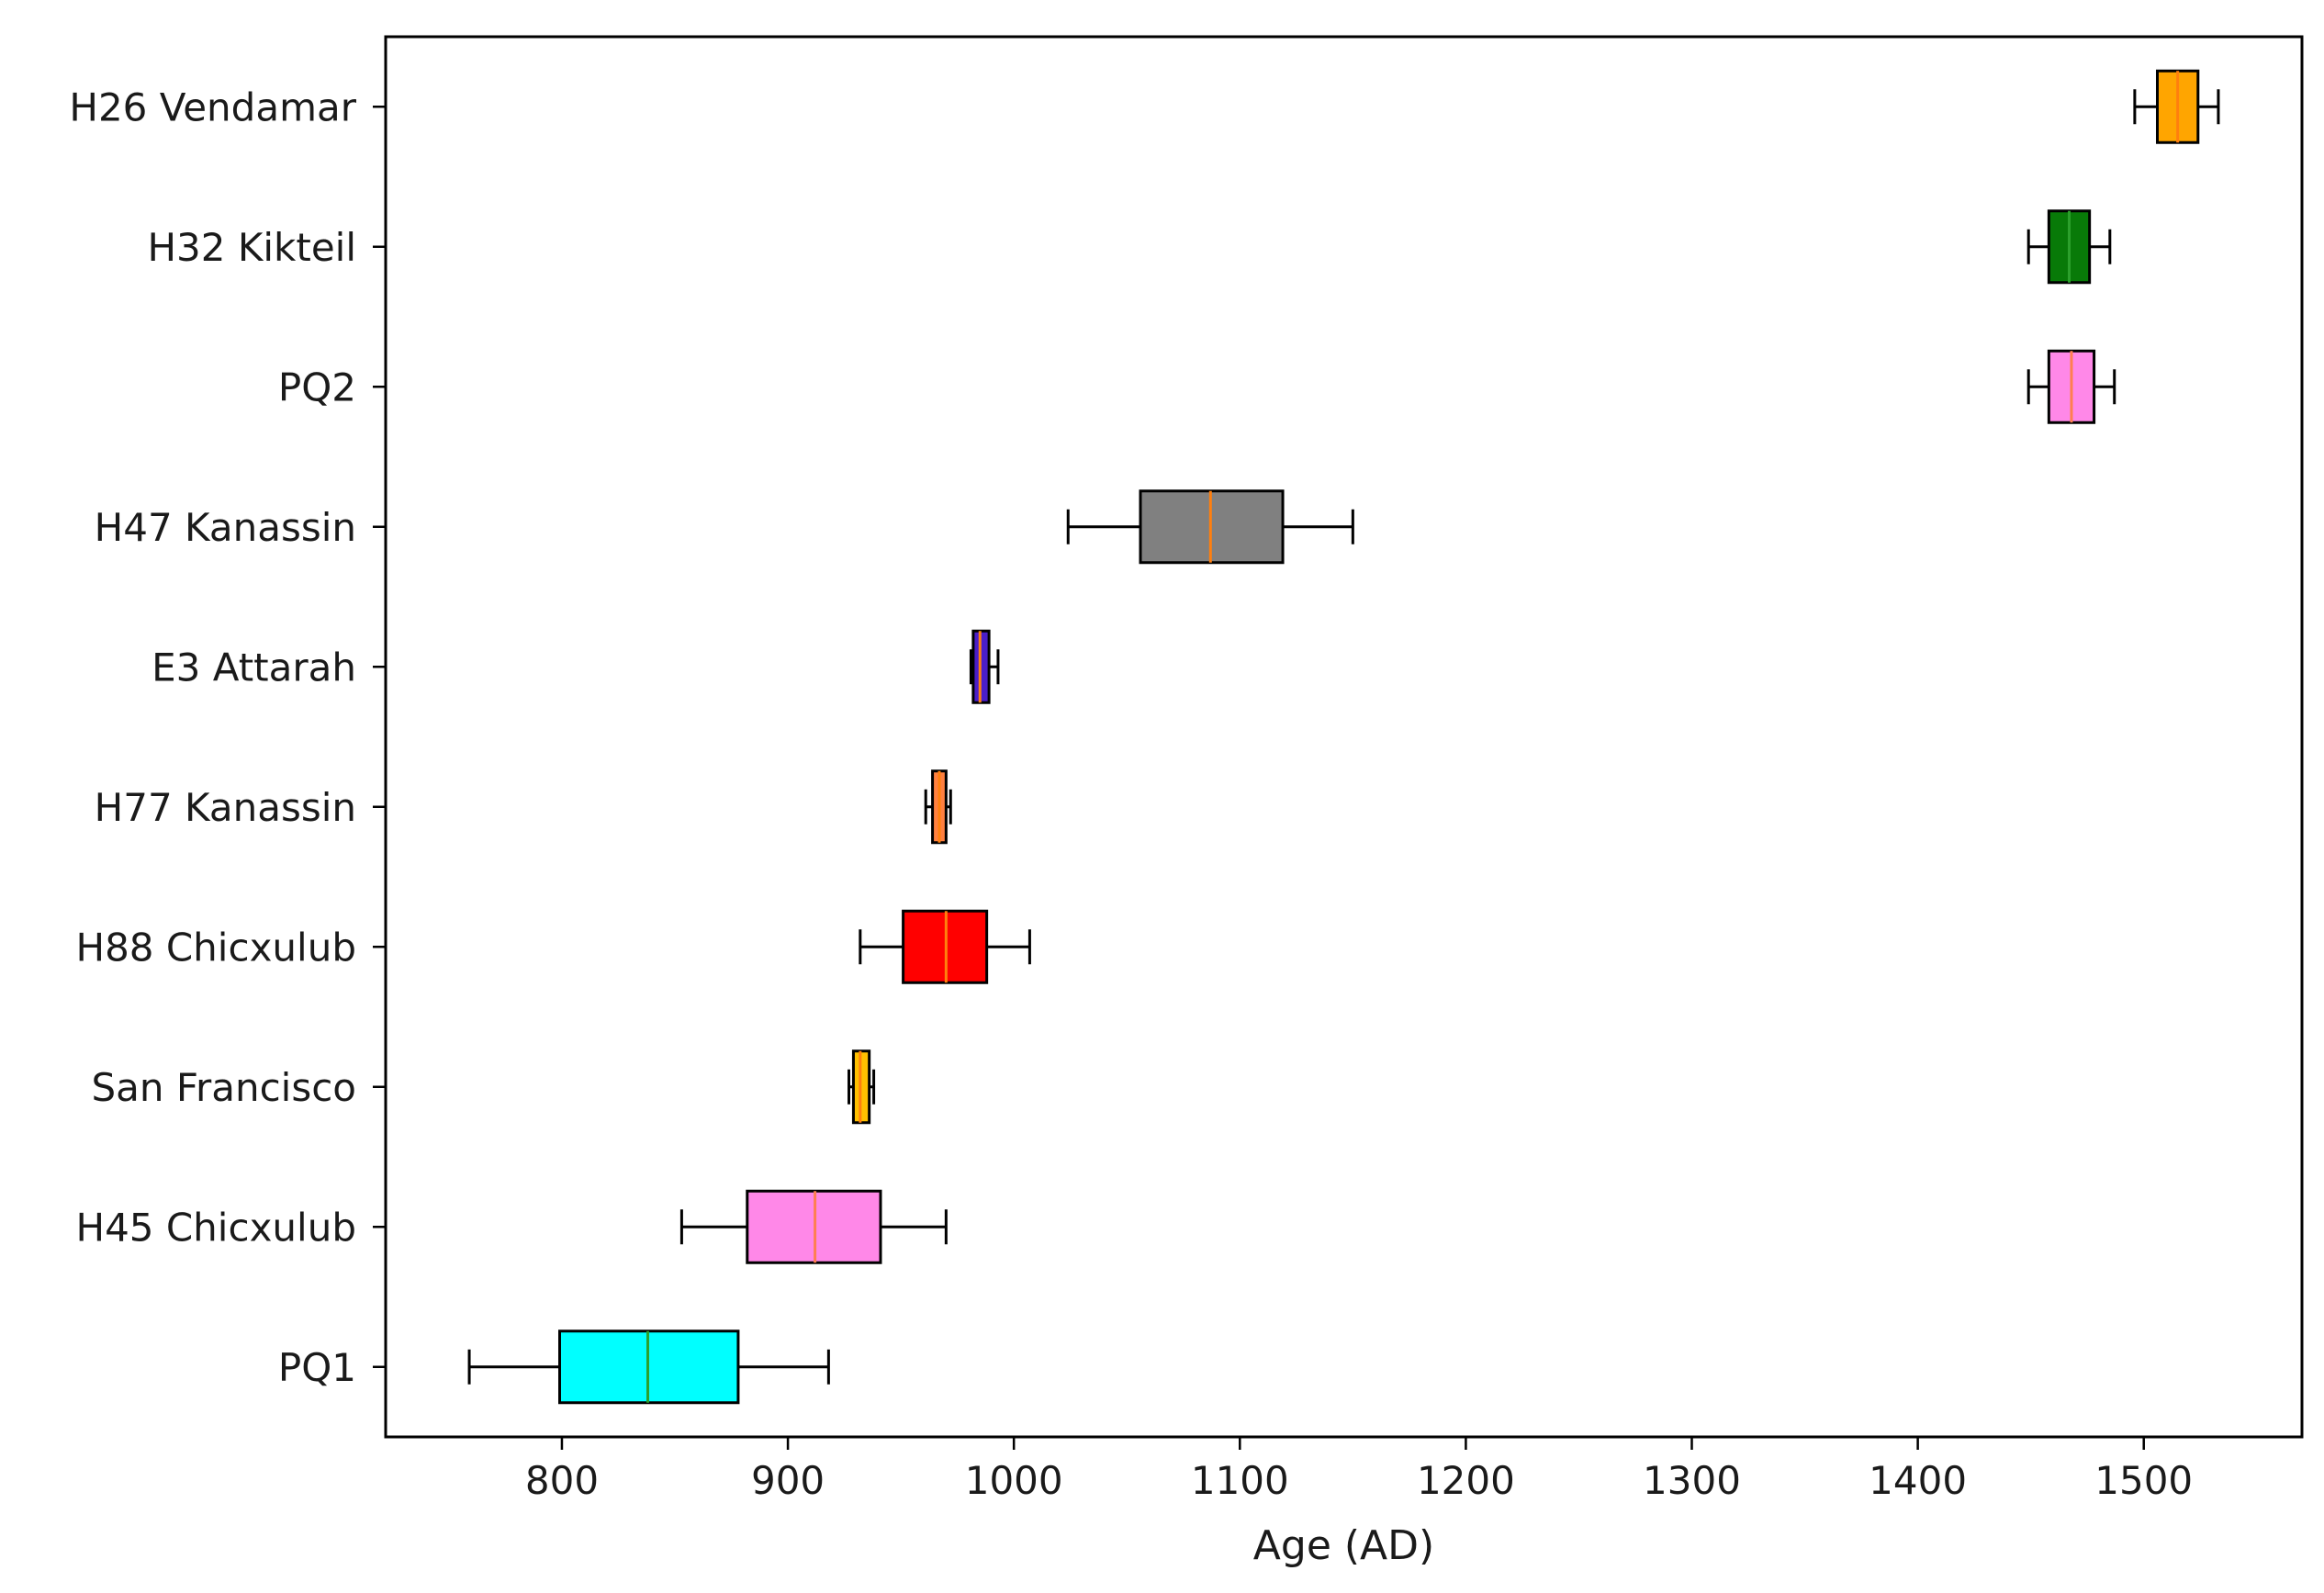 The image size is (2324, 1593). I want to click on x-tick-label: 1400, so click(1918, 1481).